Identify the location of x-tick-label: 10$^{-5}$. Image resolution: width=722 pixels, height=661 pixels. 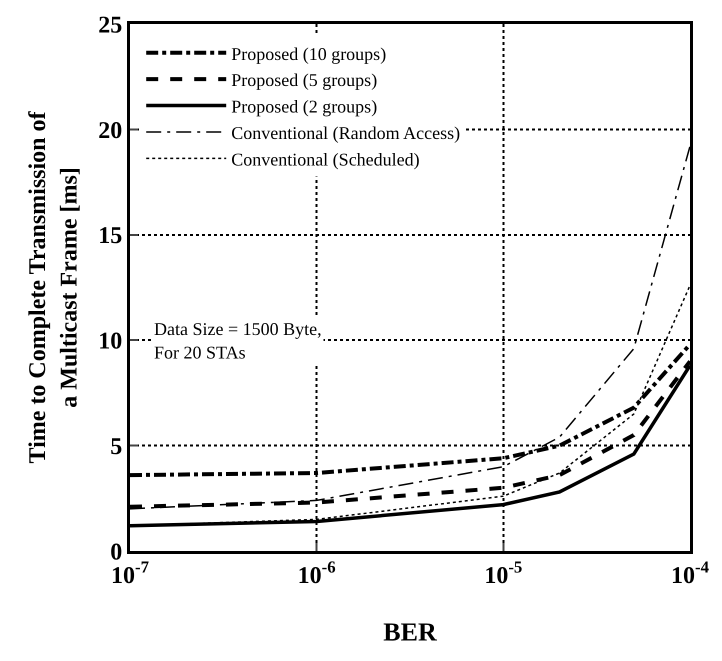
(503, 573).